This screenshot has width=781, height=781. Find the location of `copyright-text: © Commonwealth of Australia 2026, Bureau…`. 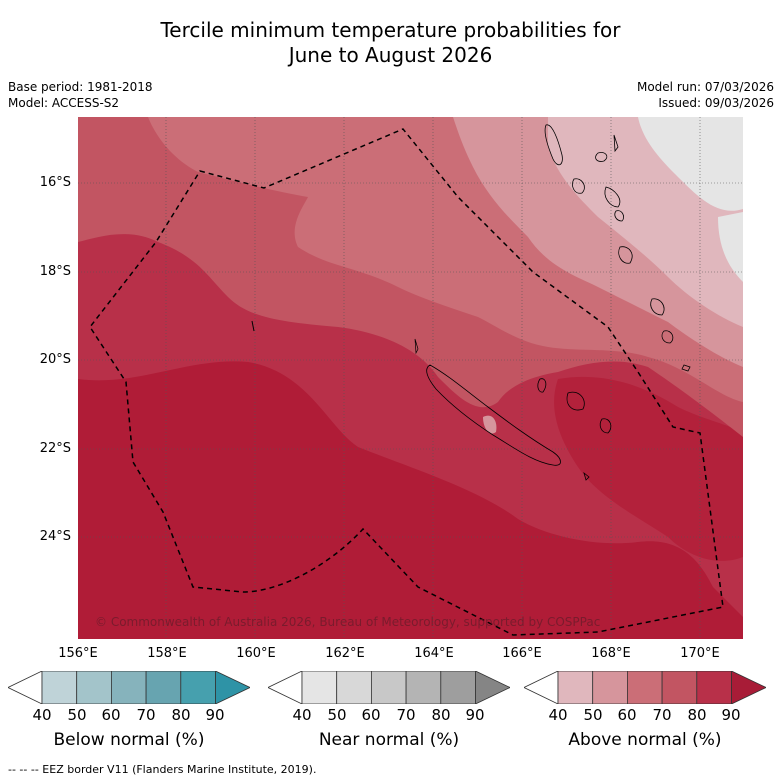

copyright-text: © Commonwealth of Australia 2026, Bureau… is located at coordinates (347, 622).